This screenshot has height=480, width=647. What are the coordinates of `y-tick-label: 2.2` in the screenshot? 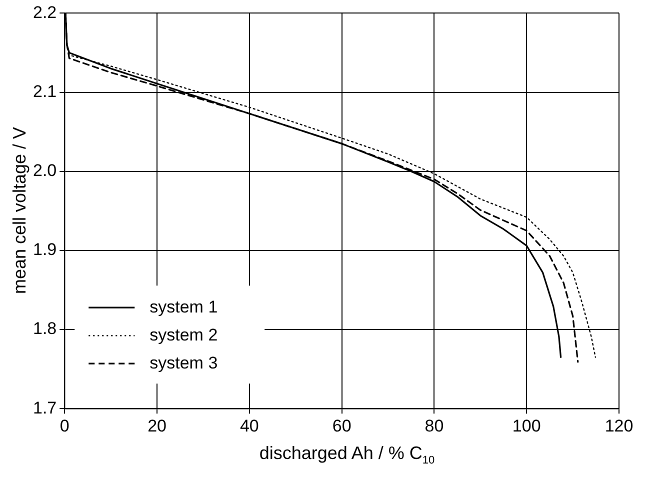 It's located at (44, 12).